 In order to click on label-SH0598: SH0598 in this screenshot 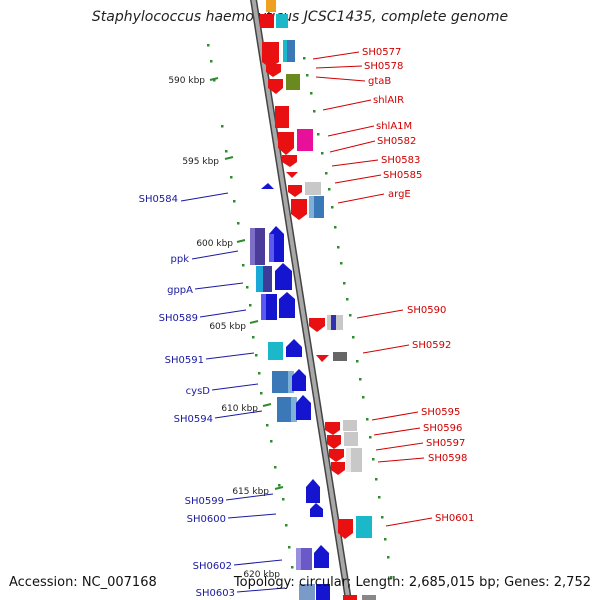, I will do `click(422, 458)`.